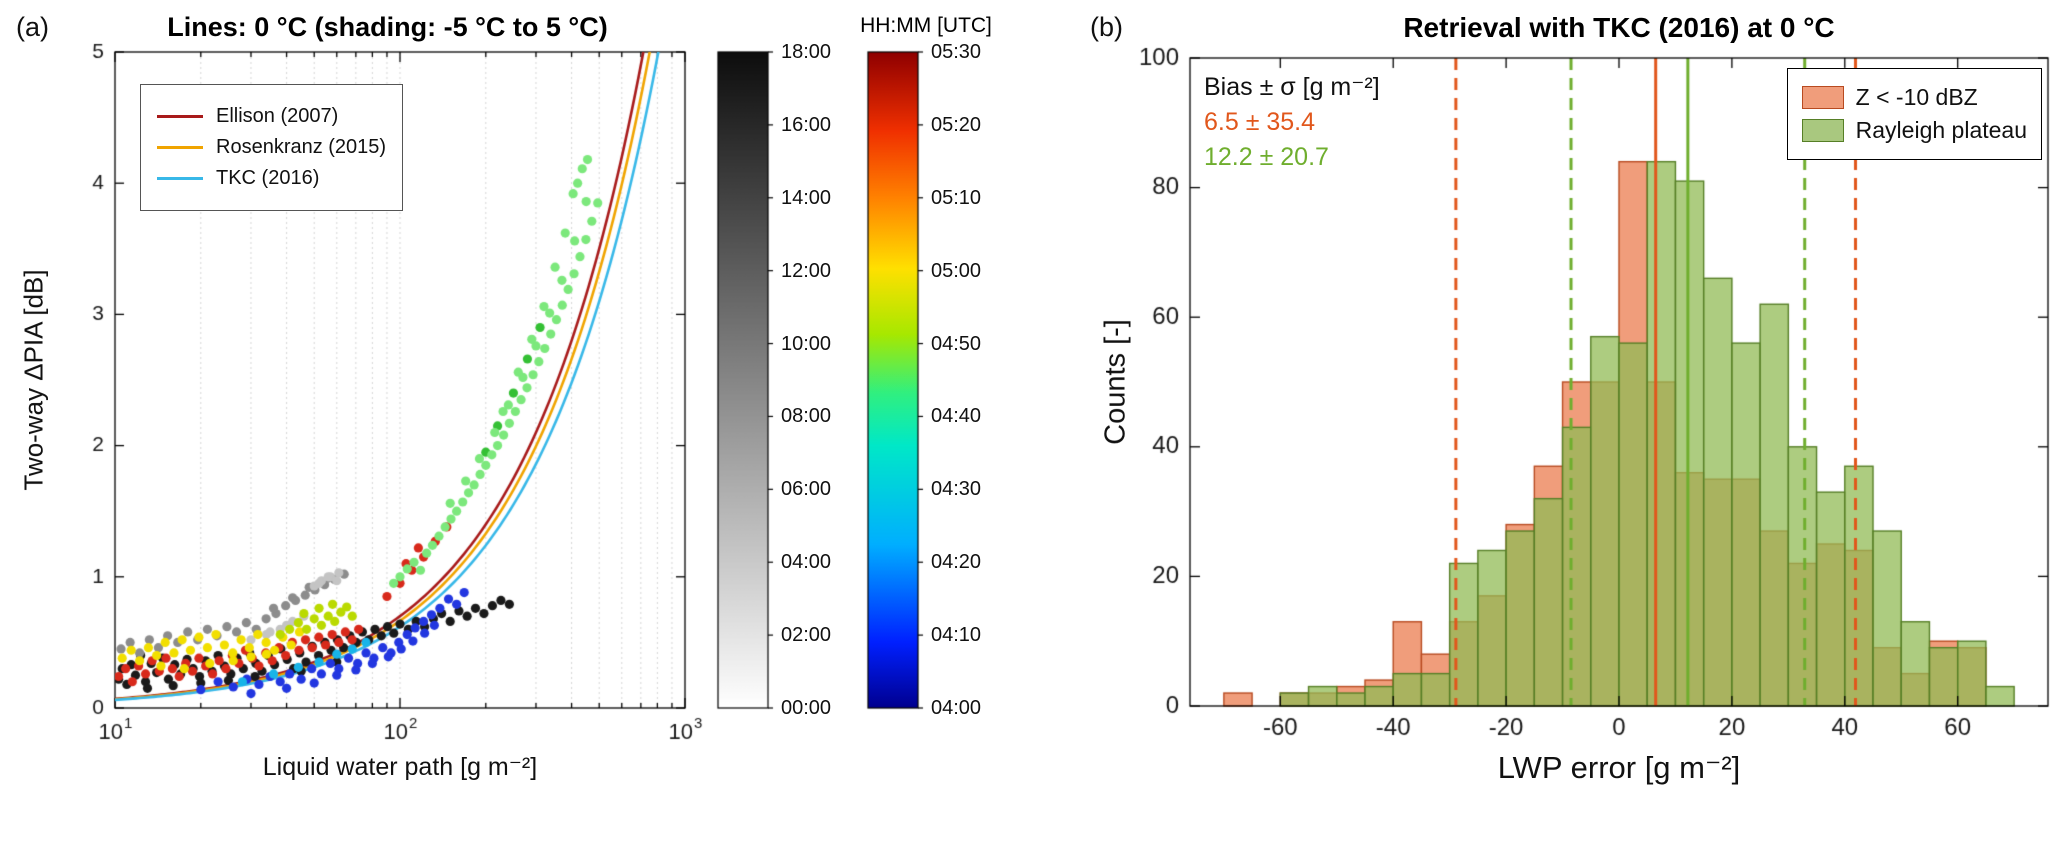 Image resolution: width=2067 pixels, height=849 pixels. Describe the element at coordinates (1106, 27) in the screenshot. I see `panel-b-label: (b)` at that location.